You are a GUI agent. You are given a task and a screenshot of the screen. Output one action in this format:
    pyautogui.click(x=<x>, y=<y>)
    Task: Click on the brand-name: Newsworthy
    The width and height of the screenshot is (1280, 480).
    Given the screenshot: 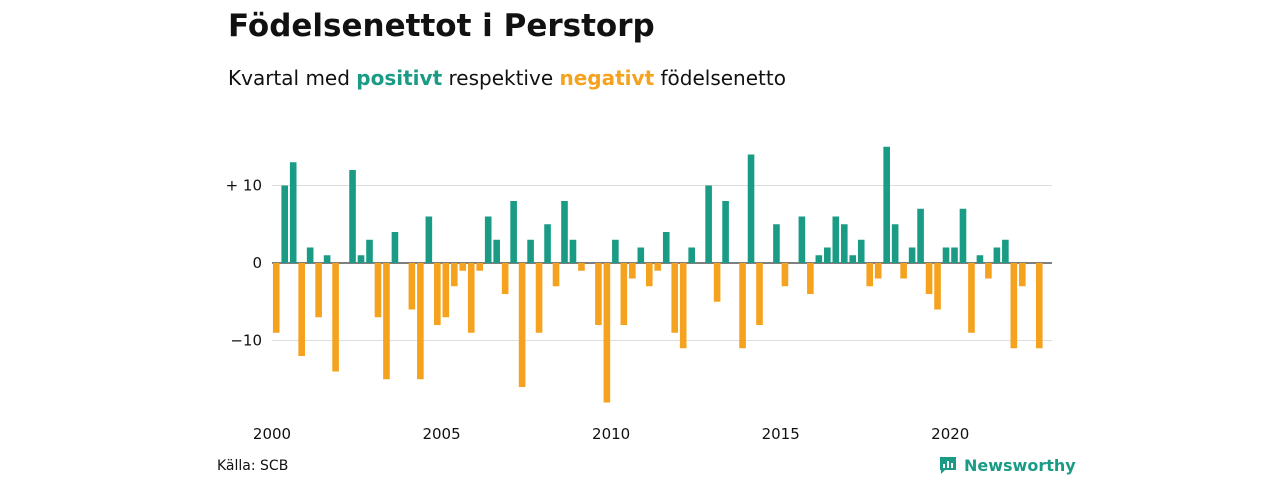 What is the action you would take?
    pyautogui.click(x=1020, y=465)
    